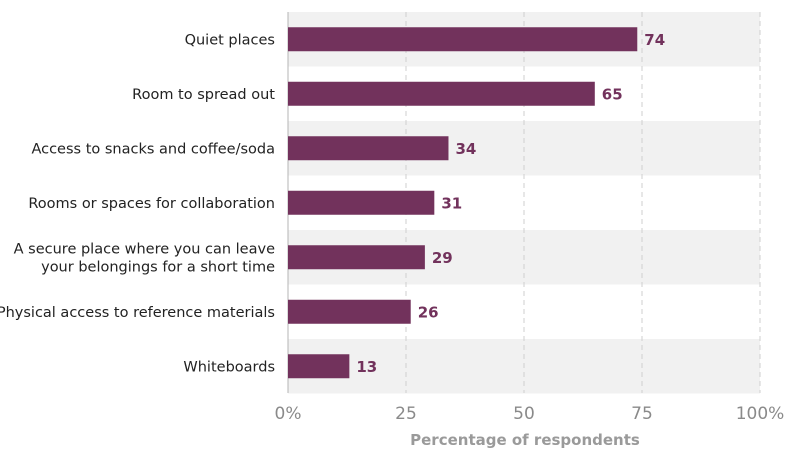 This screenshot has width=800, height=463. Describe the element at coordinates (642, 414) in the screenshot. I see `x-tick-label: 75` at that location.